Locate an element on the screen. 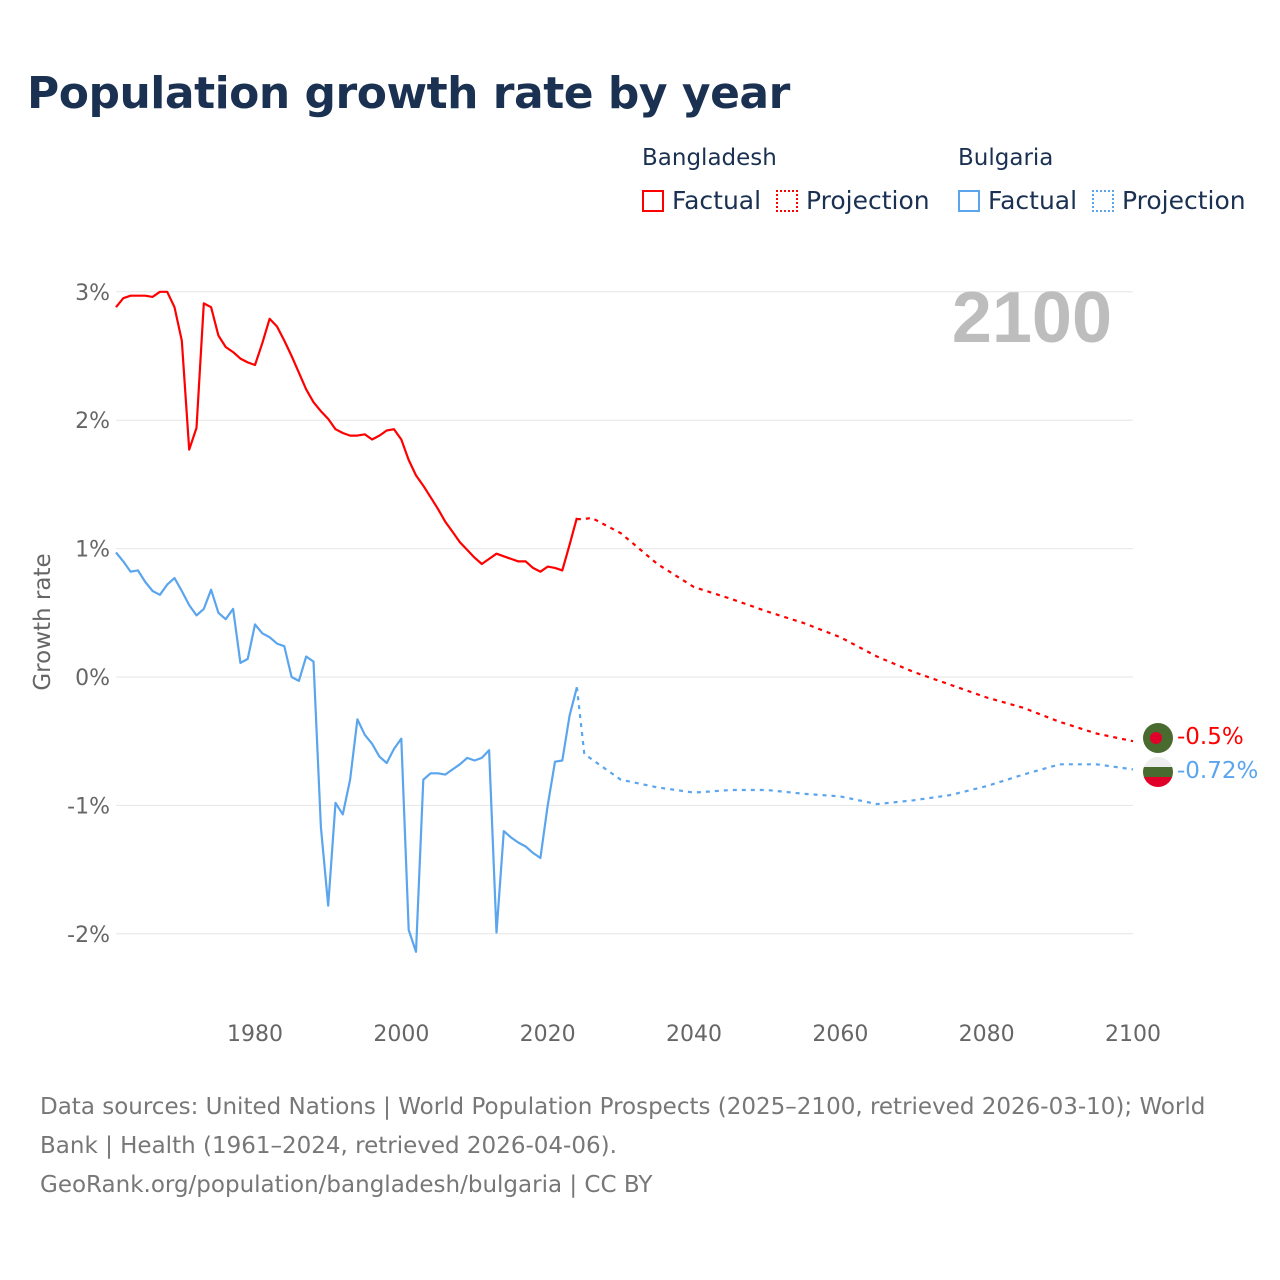 The image size is (1280, 1280). legend-bulgaria-factual: Factual is located at coordinates (1017, 200).